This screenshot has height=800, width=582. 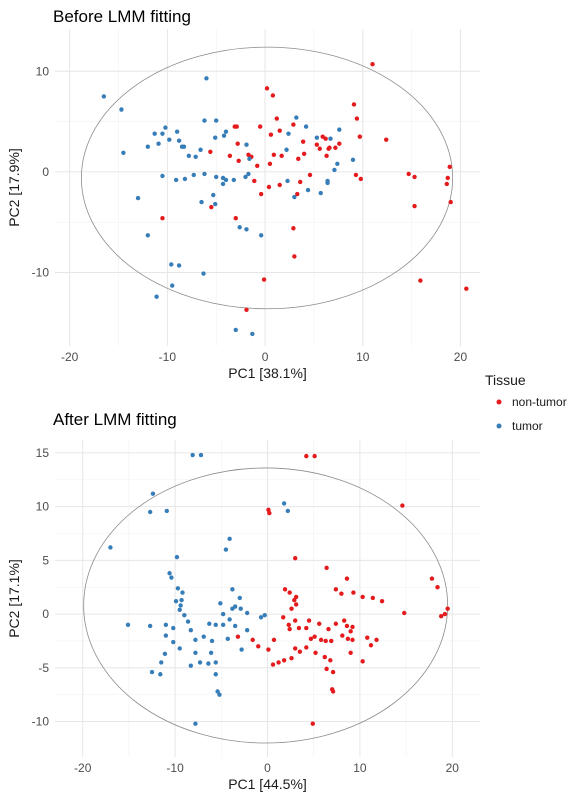 I want to click on legend-label-non-tumor: non-tumor, so click(x=539, y=402).